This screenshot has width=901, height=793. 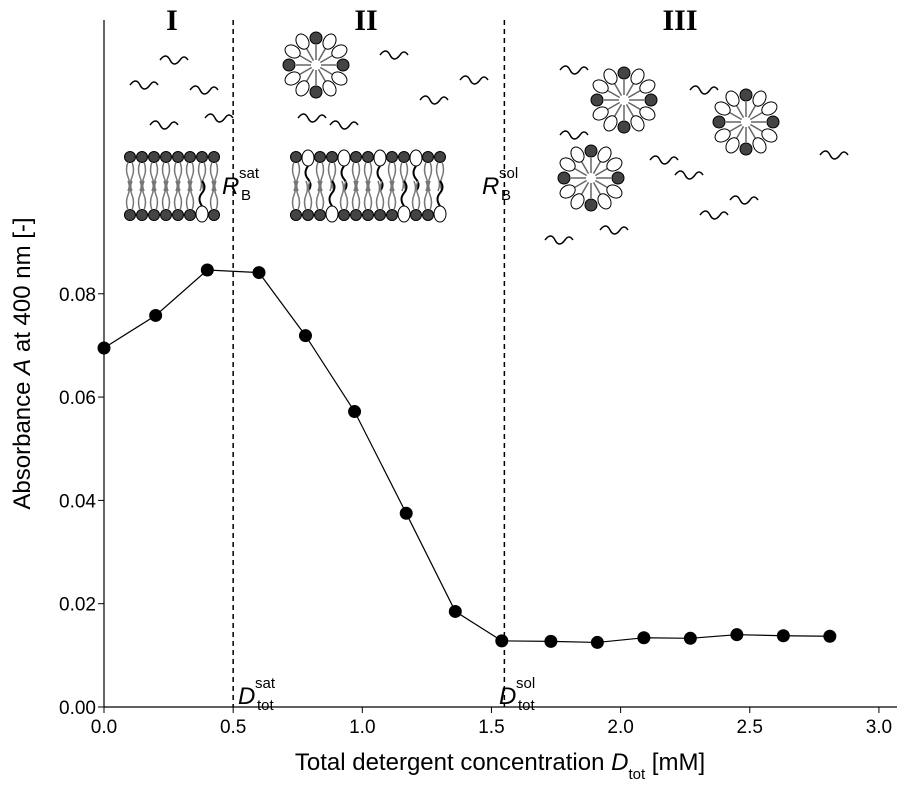 What do you see at coordinates (22, 442) in the screenshot?
I see `y-axis-label-part: Absorbance` at bounding box center [22, 442].